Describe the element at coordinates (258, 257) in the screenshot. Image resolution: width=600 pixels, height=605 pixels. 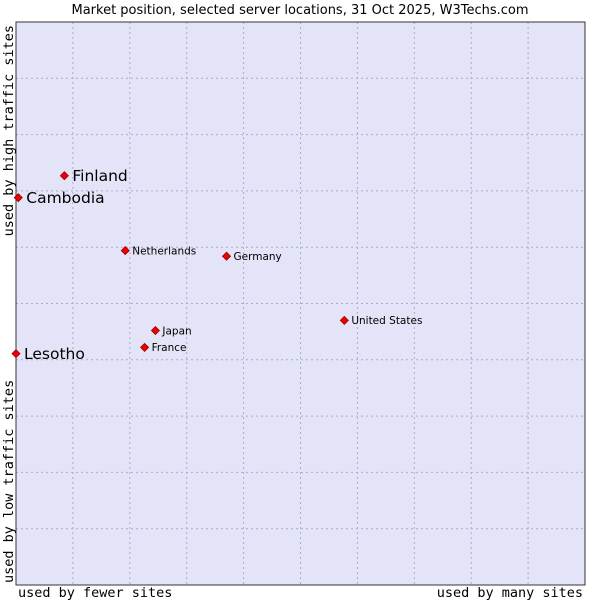
I see `point-label-germany: Germany` at that location.